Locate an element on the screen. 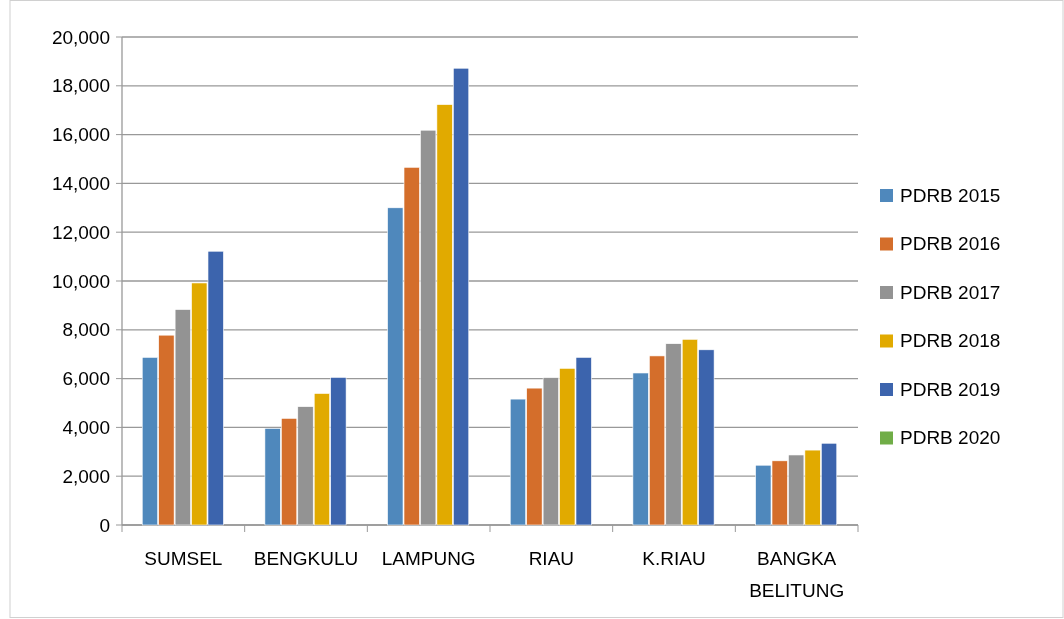 The height and width of the screenshot is (619, 1064). legend-label: PDRB 2016 is located at coordinates (950, 244).